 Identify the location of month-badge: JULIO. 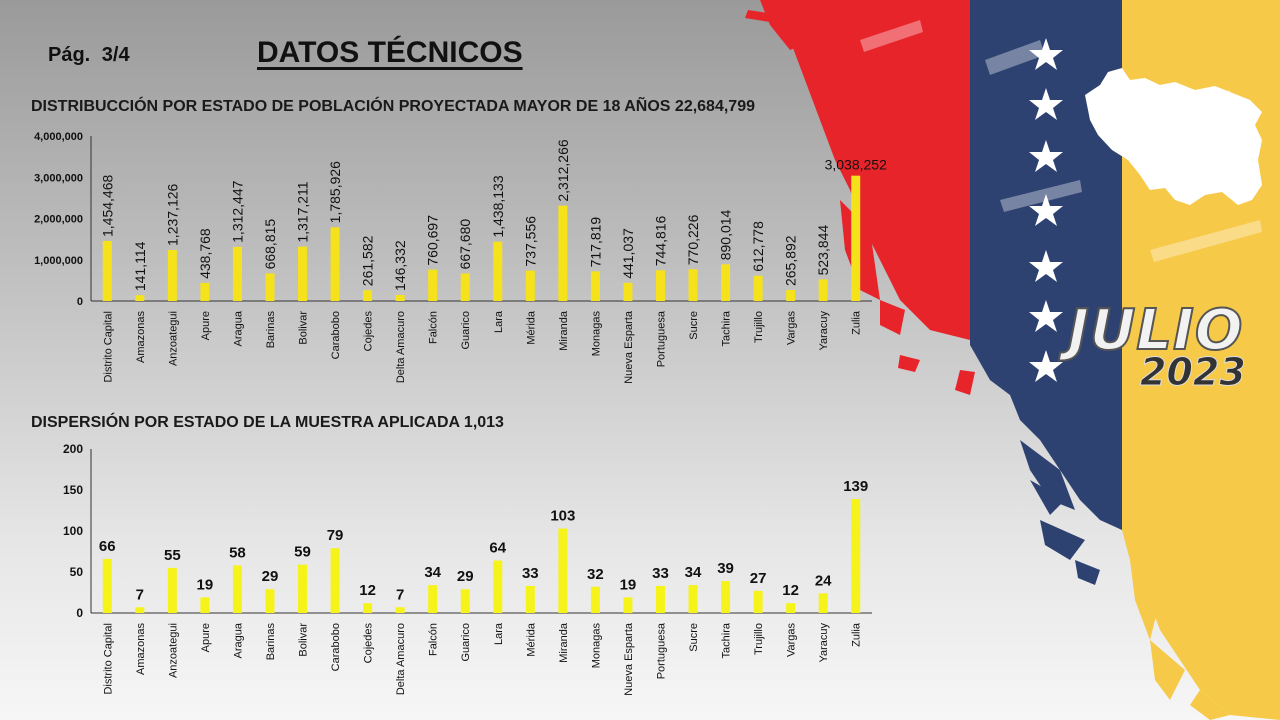
(1155, 330).